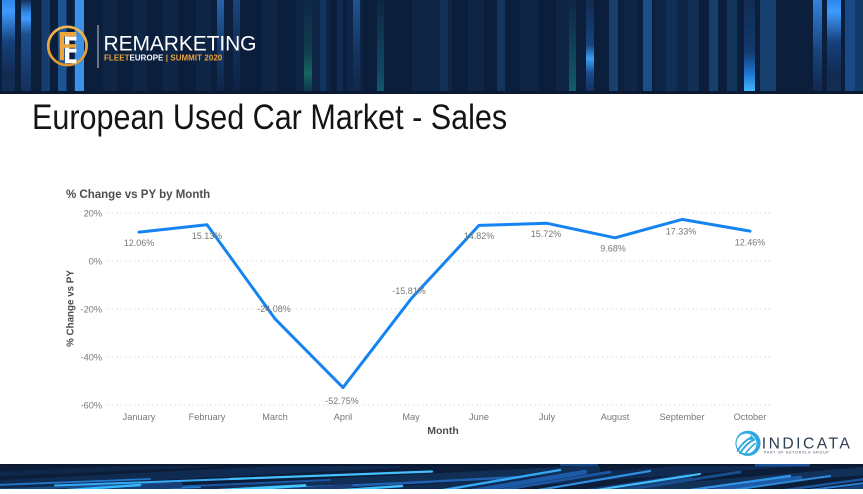 This screenshot has width=863, height=494. Describe the element at coordinates (409, 291) in the screenshot. I see `svg-text: -15.81%` at that location.